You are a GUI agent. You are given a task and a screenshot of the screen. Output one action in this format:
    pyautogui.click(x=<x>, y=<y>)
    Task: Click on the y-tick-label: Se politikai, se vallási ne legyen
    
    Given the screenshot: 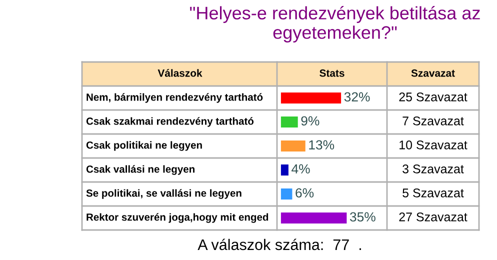 What is the action you would take?
    pyautogui.click(x=164, y=194)
    